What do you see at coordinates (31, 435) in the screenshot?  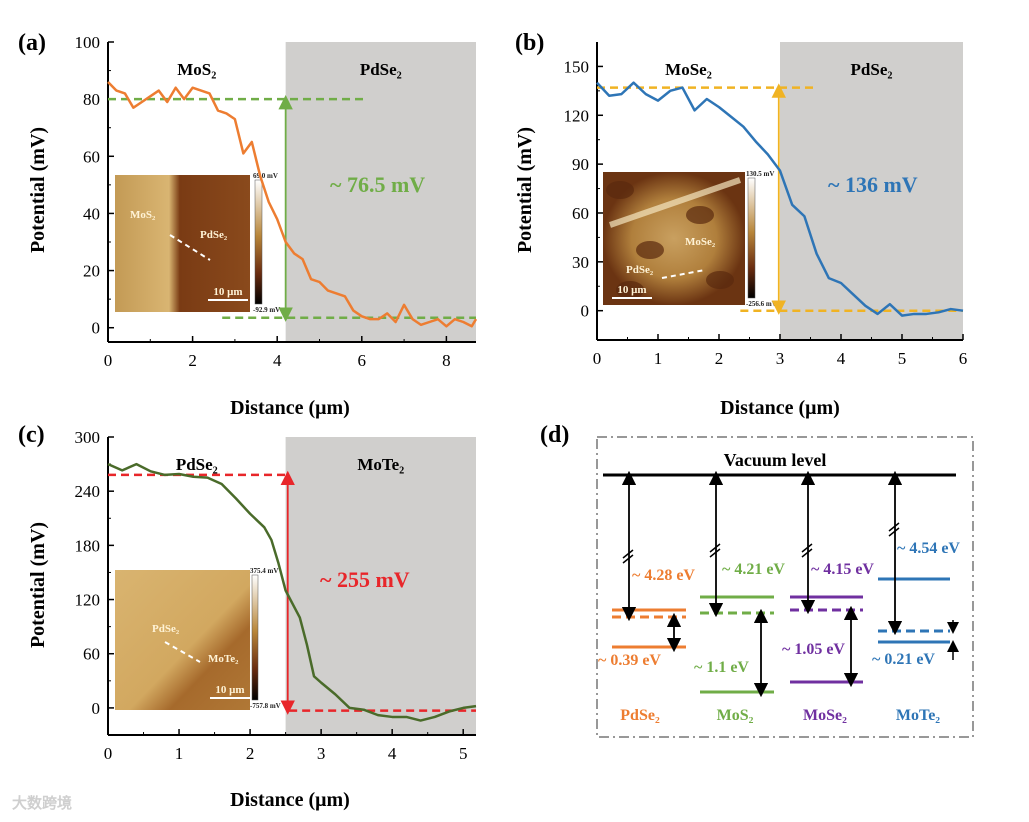 I see `panel-label: (c)` at bounding box center [31, 435].